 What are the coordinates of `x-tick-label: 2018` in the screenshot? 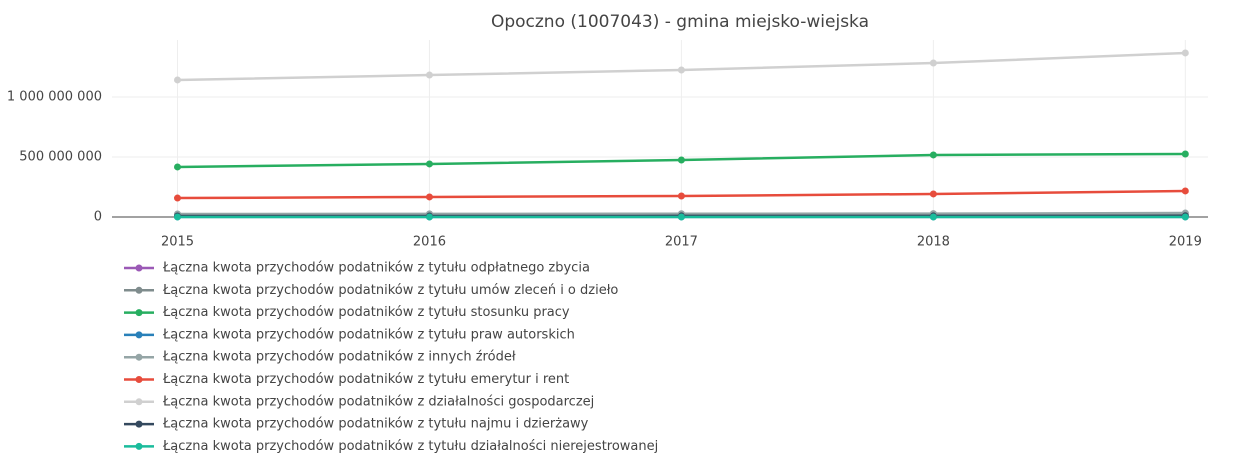 It's located at (933, 242).